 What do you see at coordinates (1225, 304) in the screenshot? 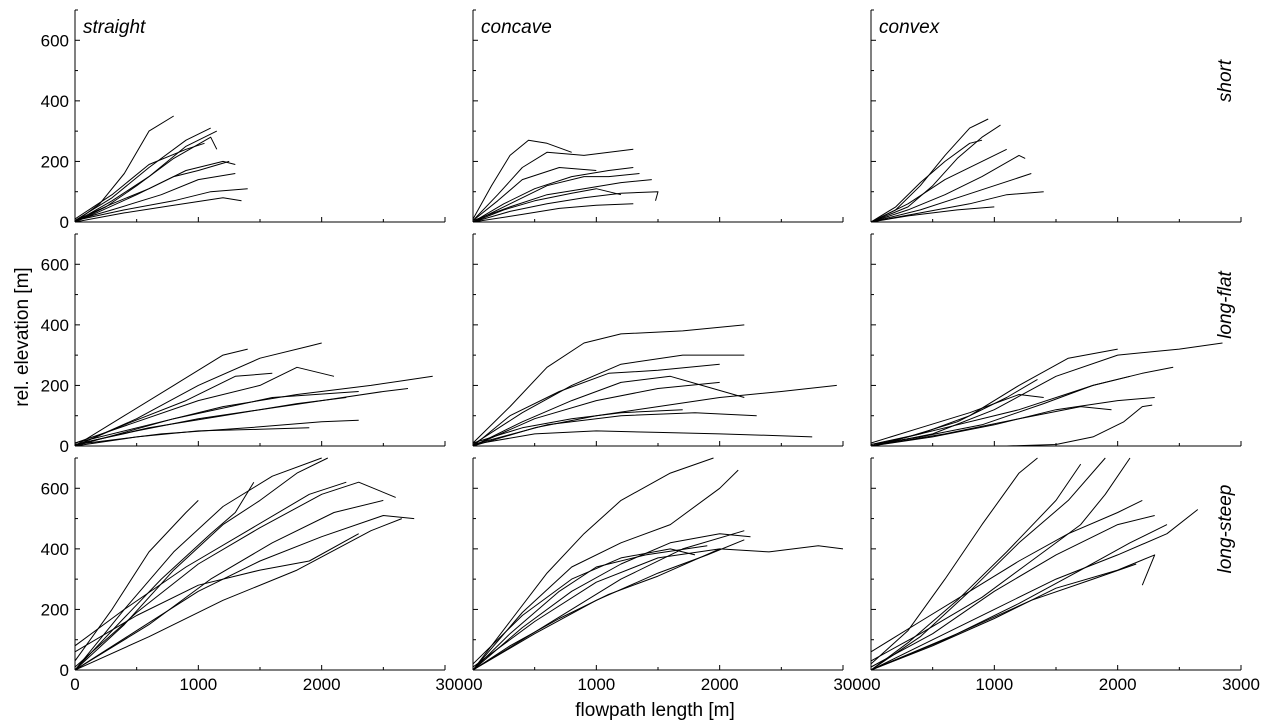
I see `row-label-long-flat: long-flat` at bounding box center [1225, 304].